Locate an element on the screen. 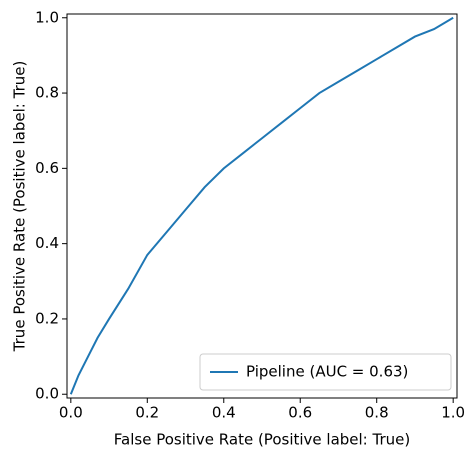 This screenshot has width=474, height=463. y-tick-label: 0.0 is located at coordinates (47, 394).